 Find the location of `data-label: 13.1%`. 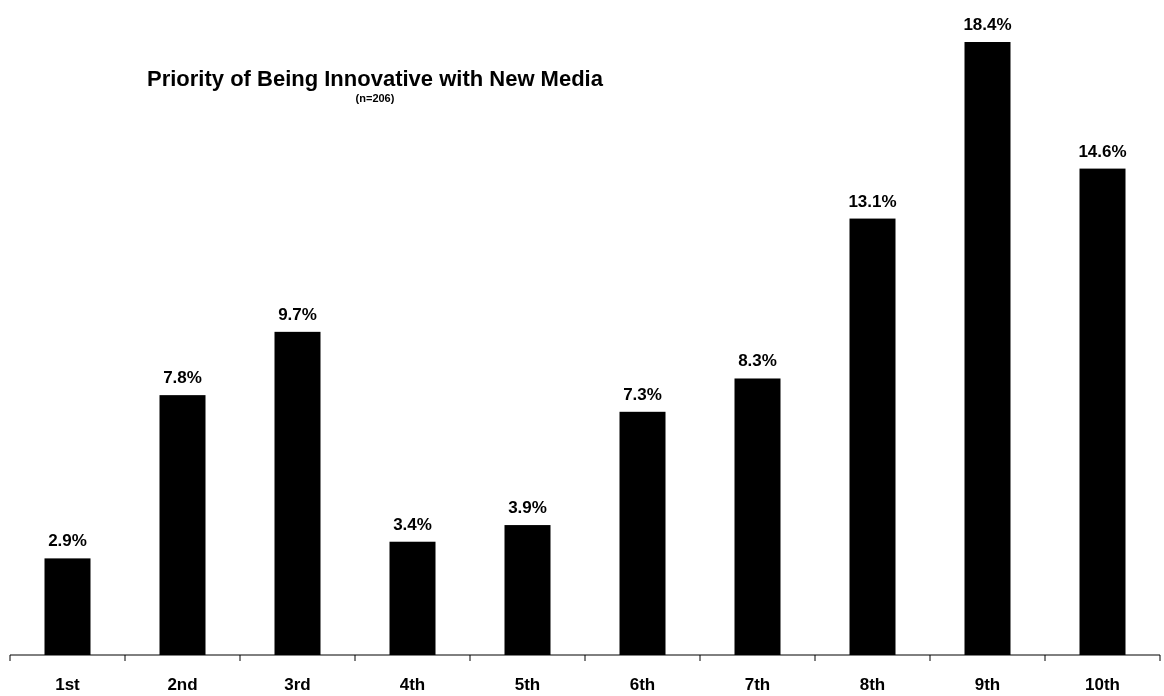

data-label: 13.1% is located at coordinates (872, 201).